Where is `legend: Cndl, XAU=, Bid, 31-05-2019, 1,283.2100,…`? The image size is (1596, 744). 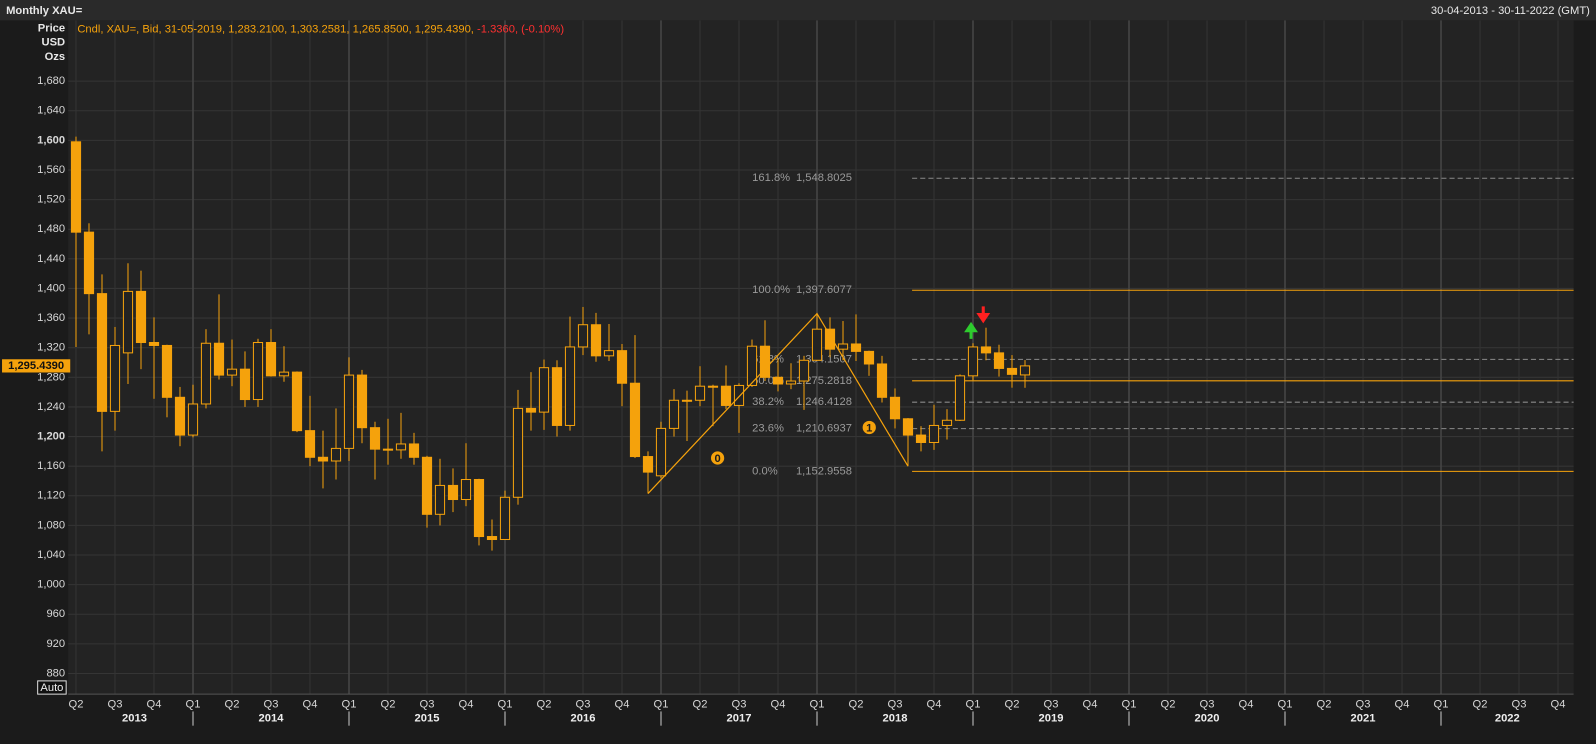 legend: Cndl, XAU=, Bid, 31-05-2019, 1,283.2100,… is located at coordinates (320, 29).